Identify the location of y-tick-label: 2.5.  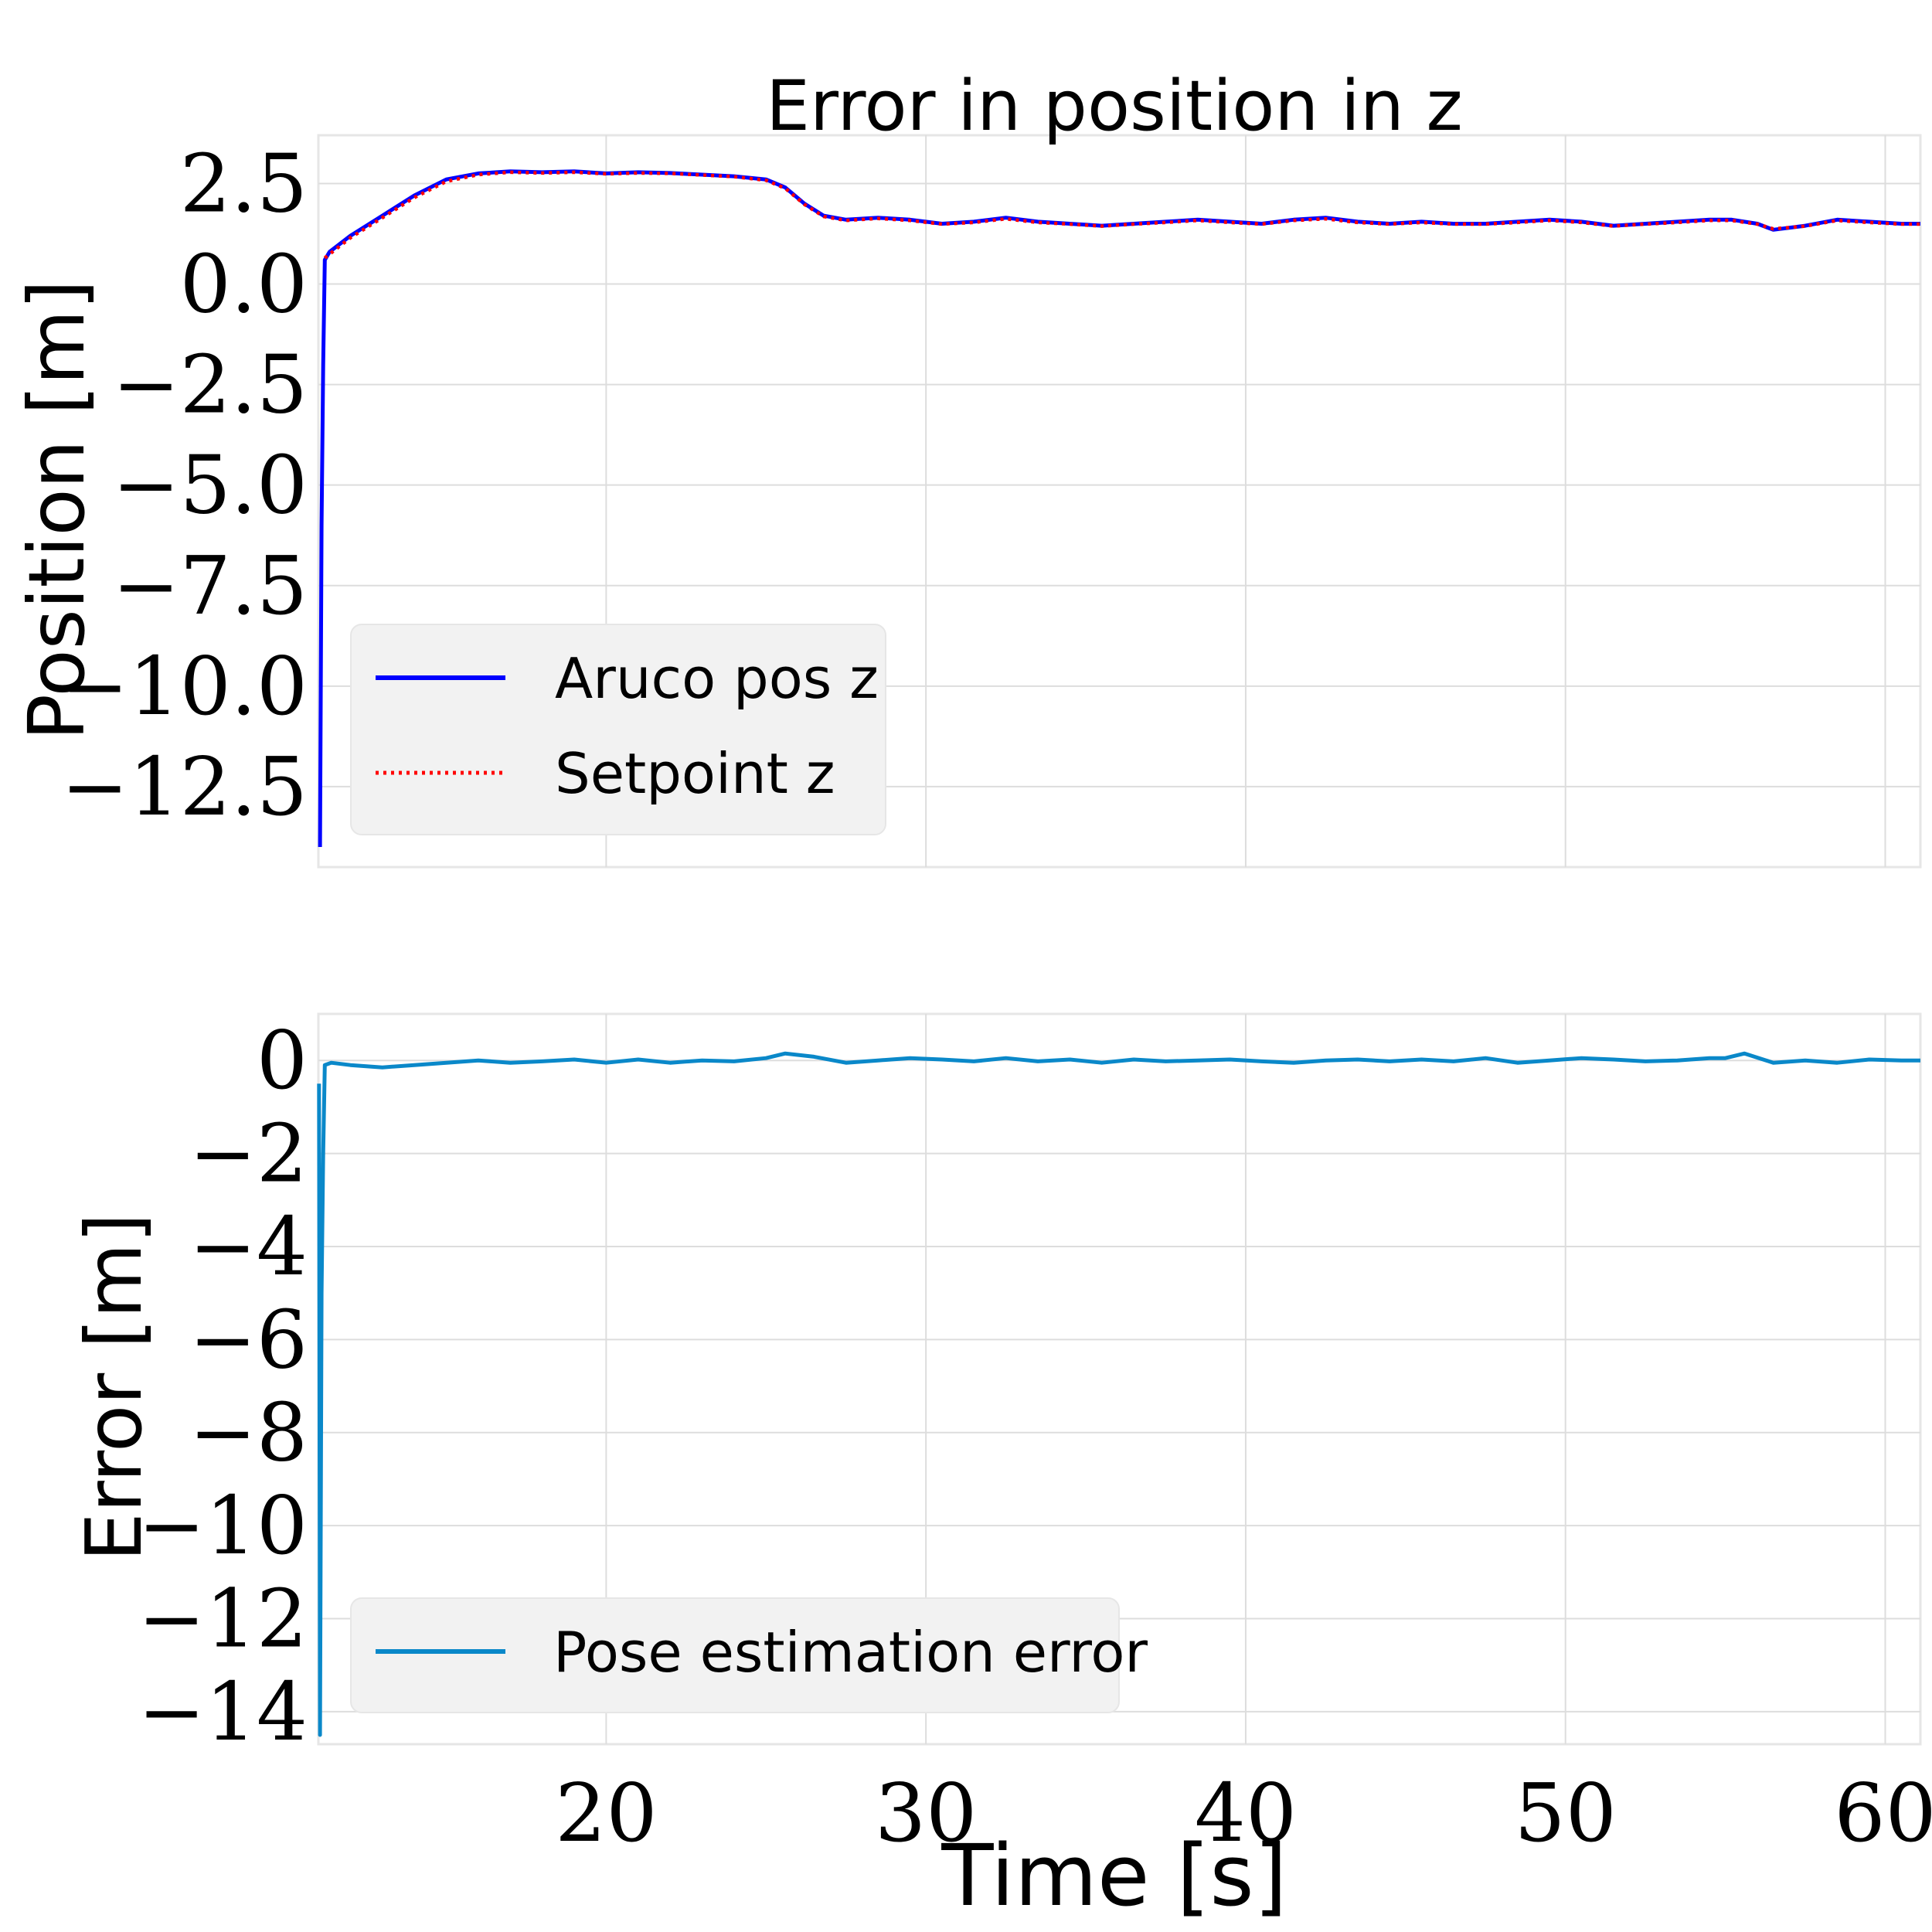
(244, 183).